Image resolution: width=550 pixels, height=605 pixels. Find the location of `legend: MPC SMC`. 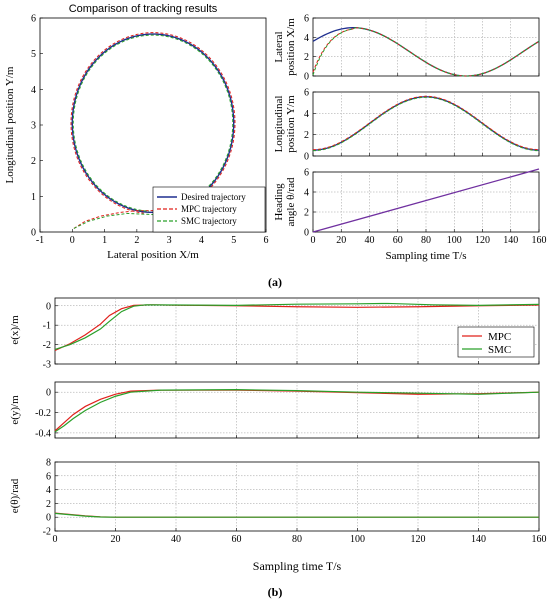

legend: MPC SMC is located at coordinates (496, 342).